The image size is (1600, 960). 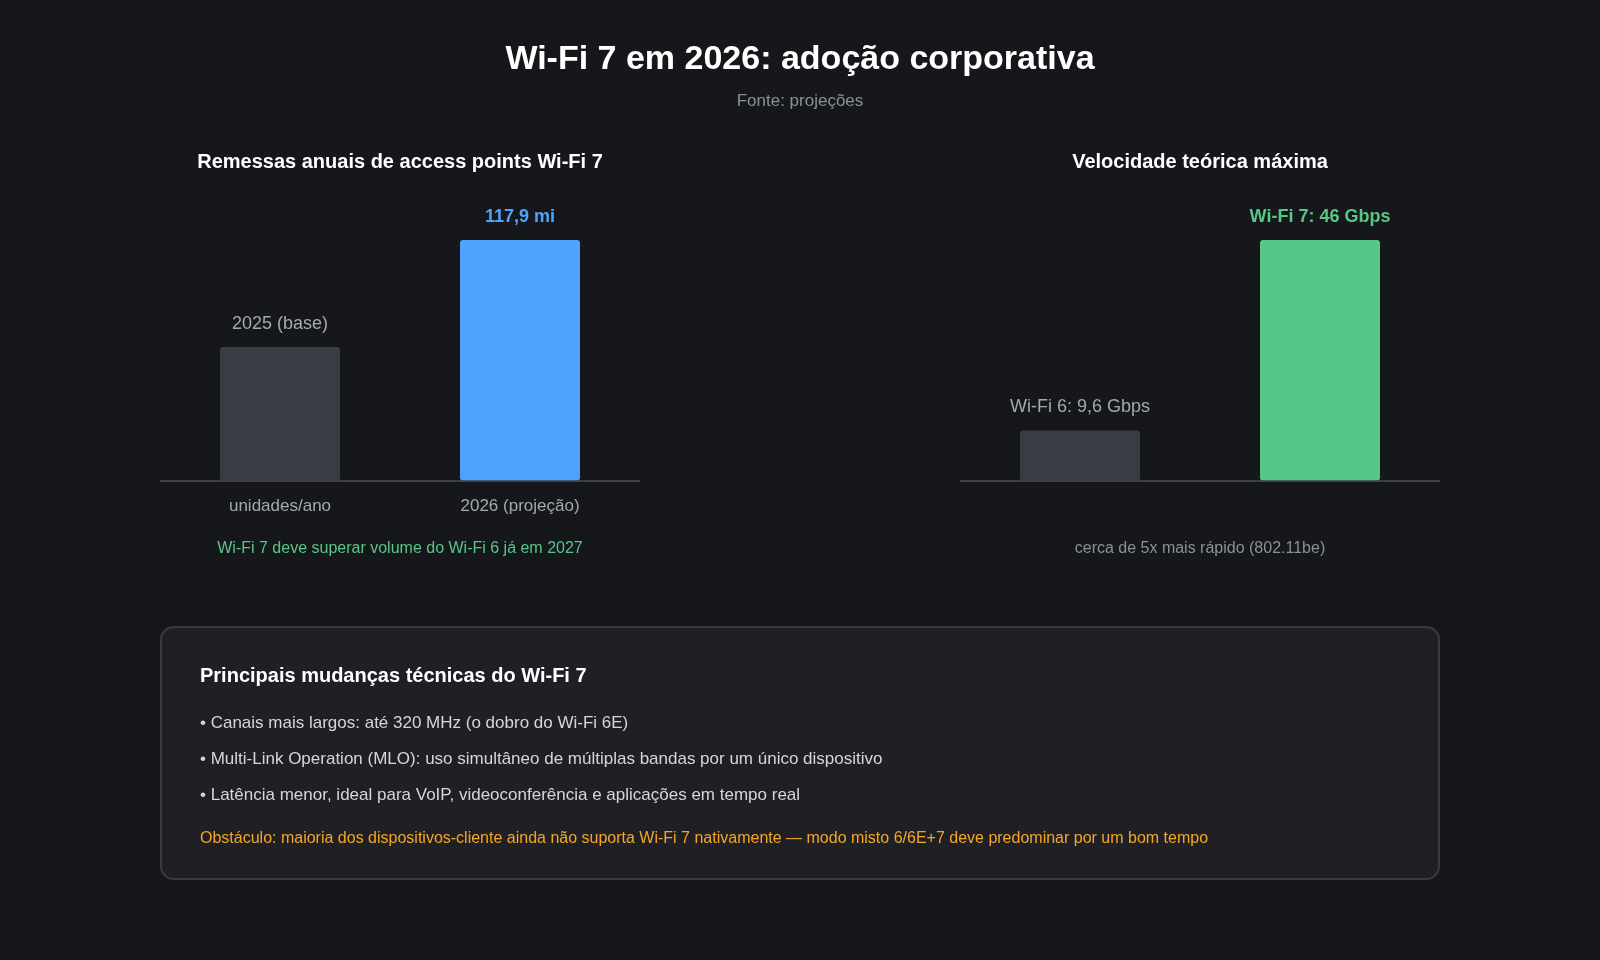 What do you see at coordinates (520, 506) in the screenshot?
I see `x-tick-label: 2026 (projeção)` at bounding box center [520, 506].